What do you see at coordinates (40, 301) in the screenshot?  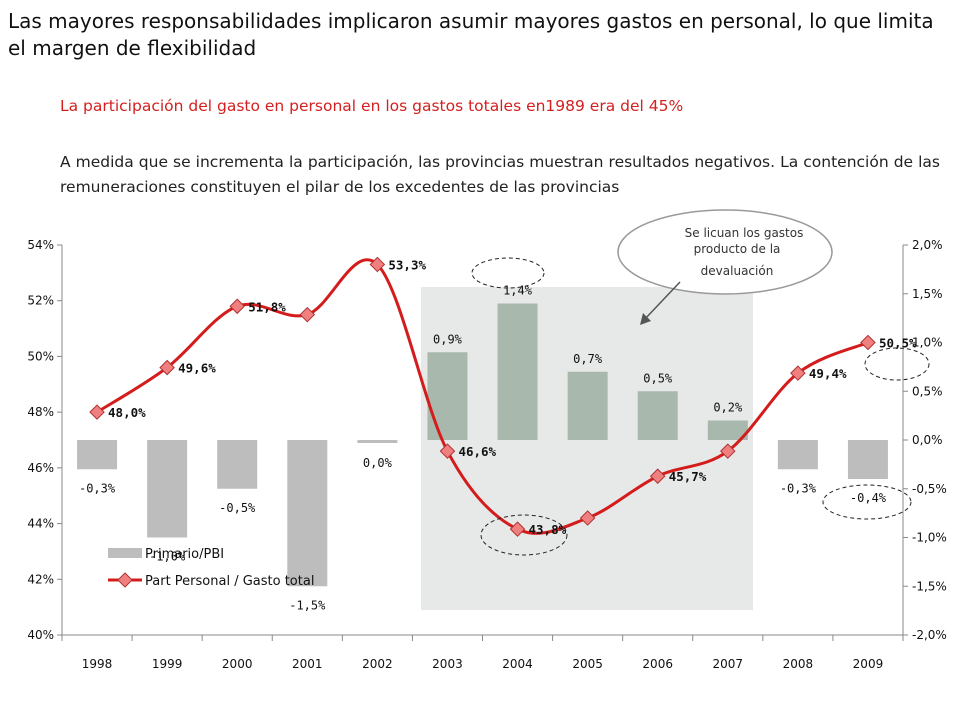 I see `y-left-tick-label: 52%` at bounding box center [40, 301].